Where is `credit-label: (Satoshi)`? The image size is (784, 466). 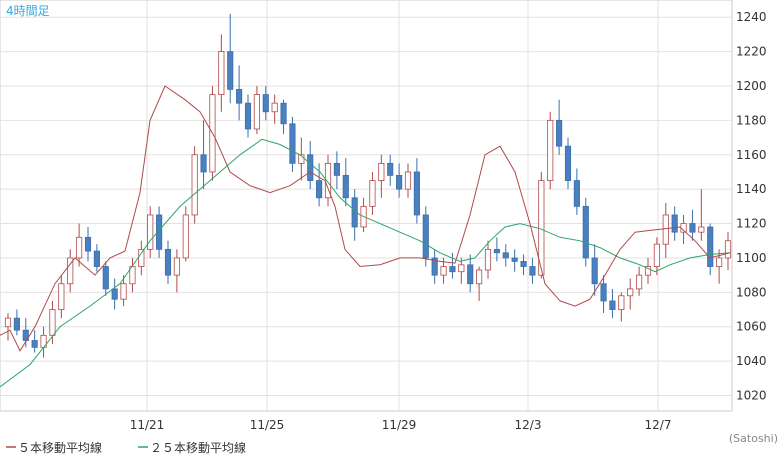
credit-label: (Satoshi) is located at coordinates (753, 438).